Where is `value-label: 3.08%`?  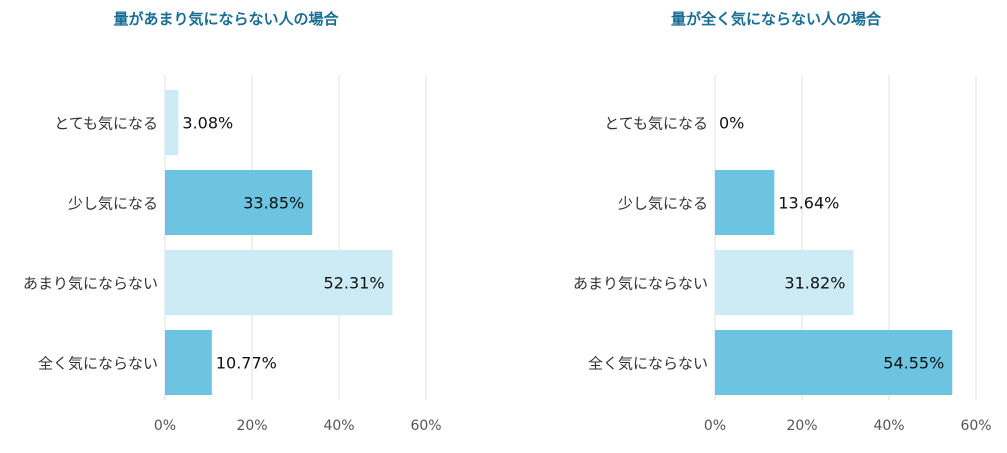 value-label: 3.08% is located at coordinates (207, 123).